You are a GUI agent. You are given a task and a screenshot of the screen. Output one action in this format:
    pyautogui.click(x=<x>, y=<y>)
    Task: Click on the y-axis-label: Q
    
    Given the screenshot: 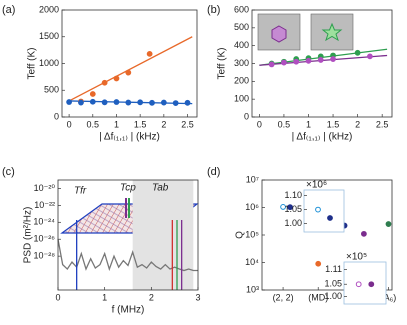 What is the action you would take?
    pyautogui.click(x=240, y=235)
    